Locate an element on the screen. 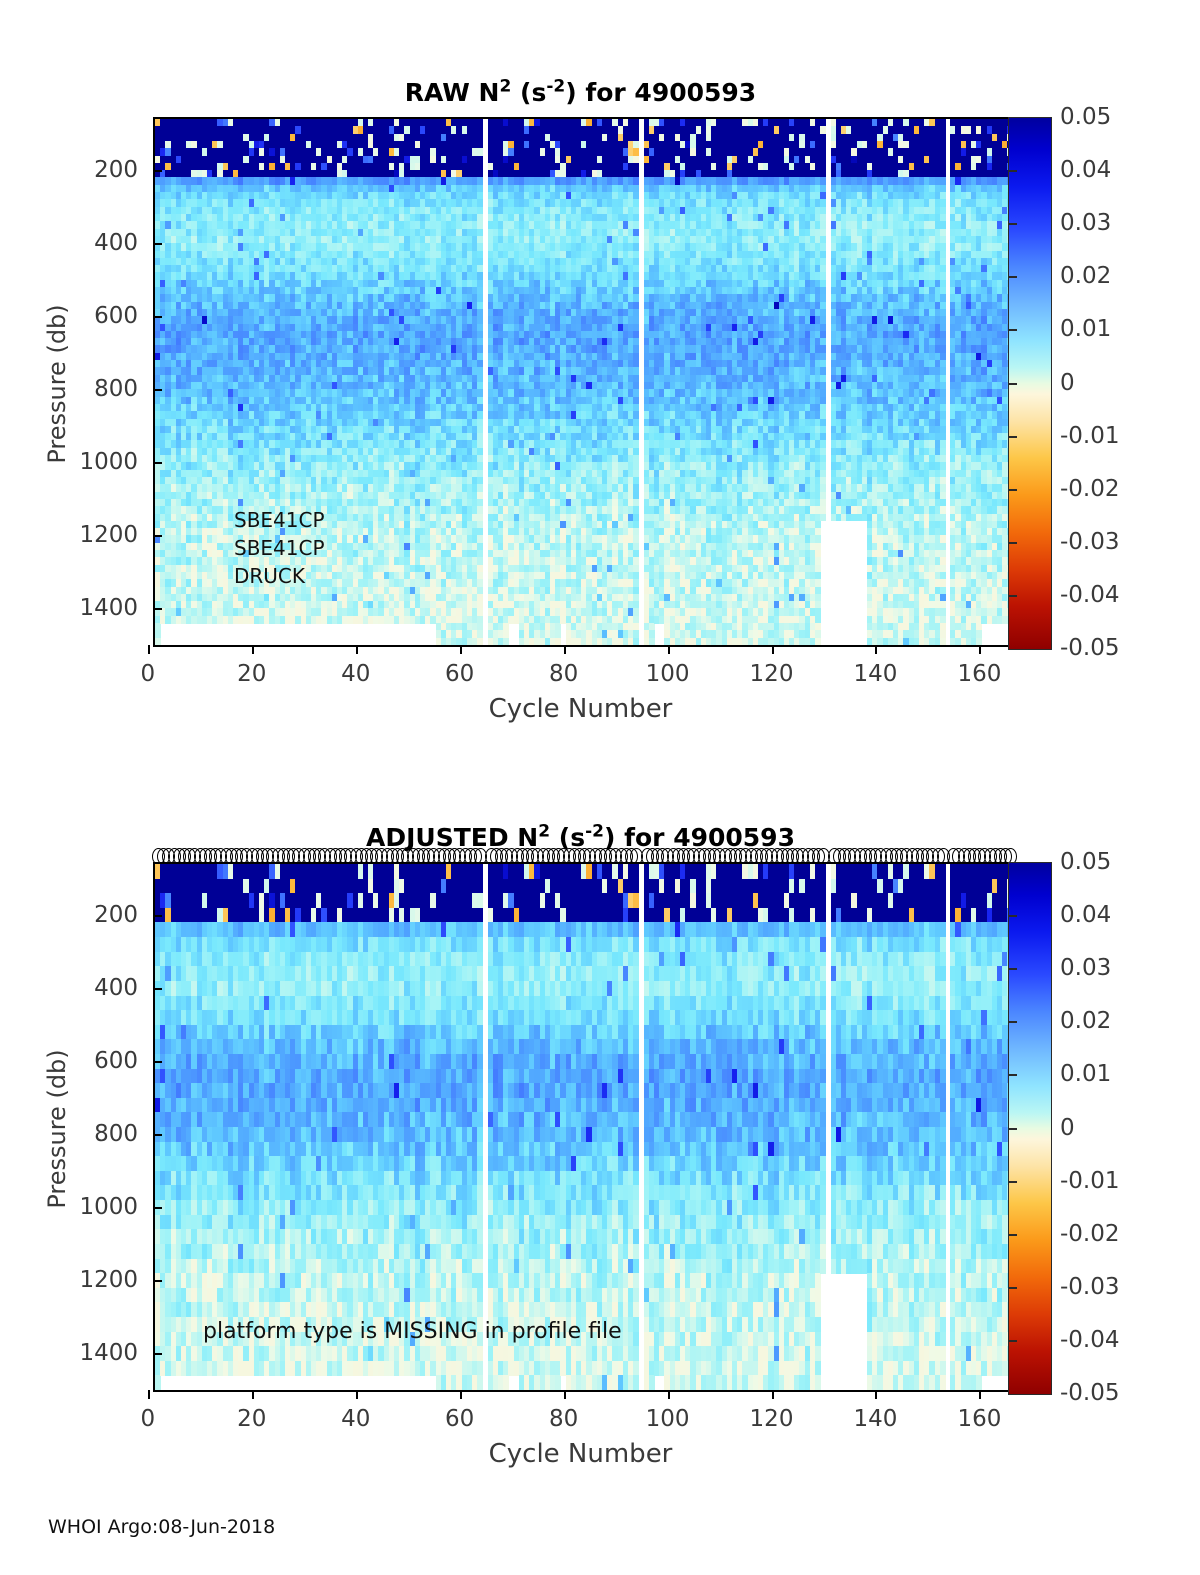  raw-title-sup-1: 2 is located at coordinates (505, 87).